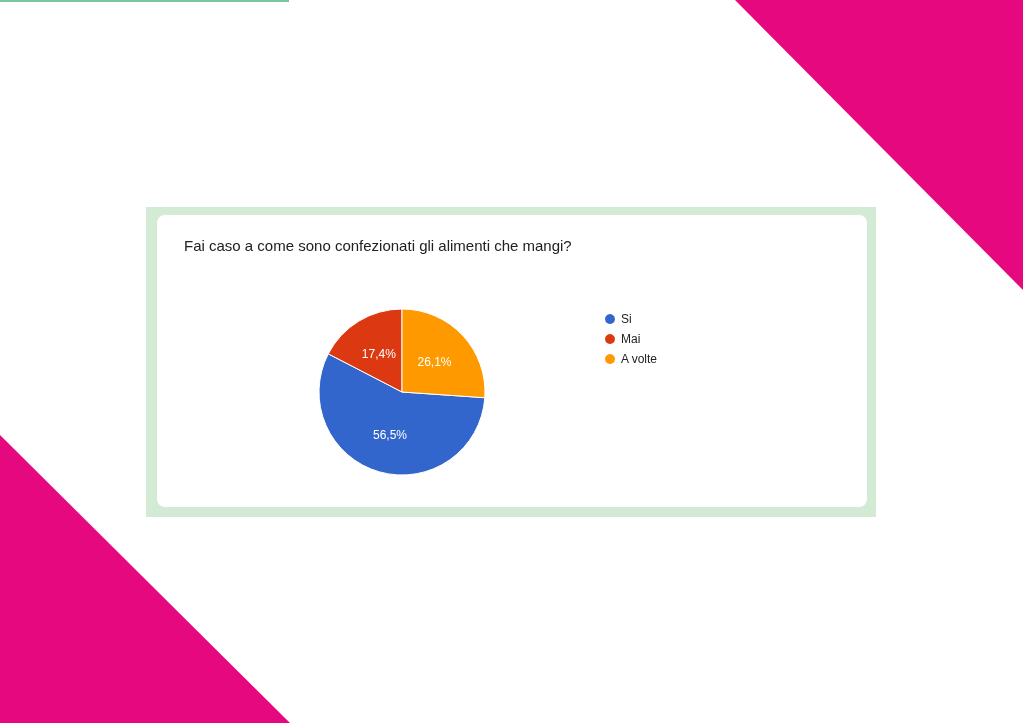 The height and width of the screenshot is (723, 1023). What do you see at coordinates (626, 319) in the screenshot?
I see `legend-label: Si` at bounding box center [626, 319].